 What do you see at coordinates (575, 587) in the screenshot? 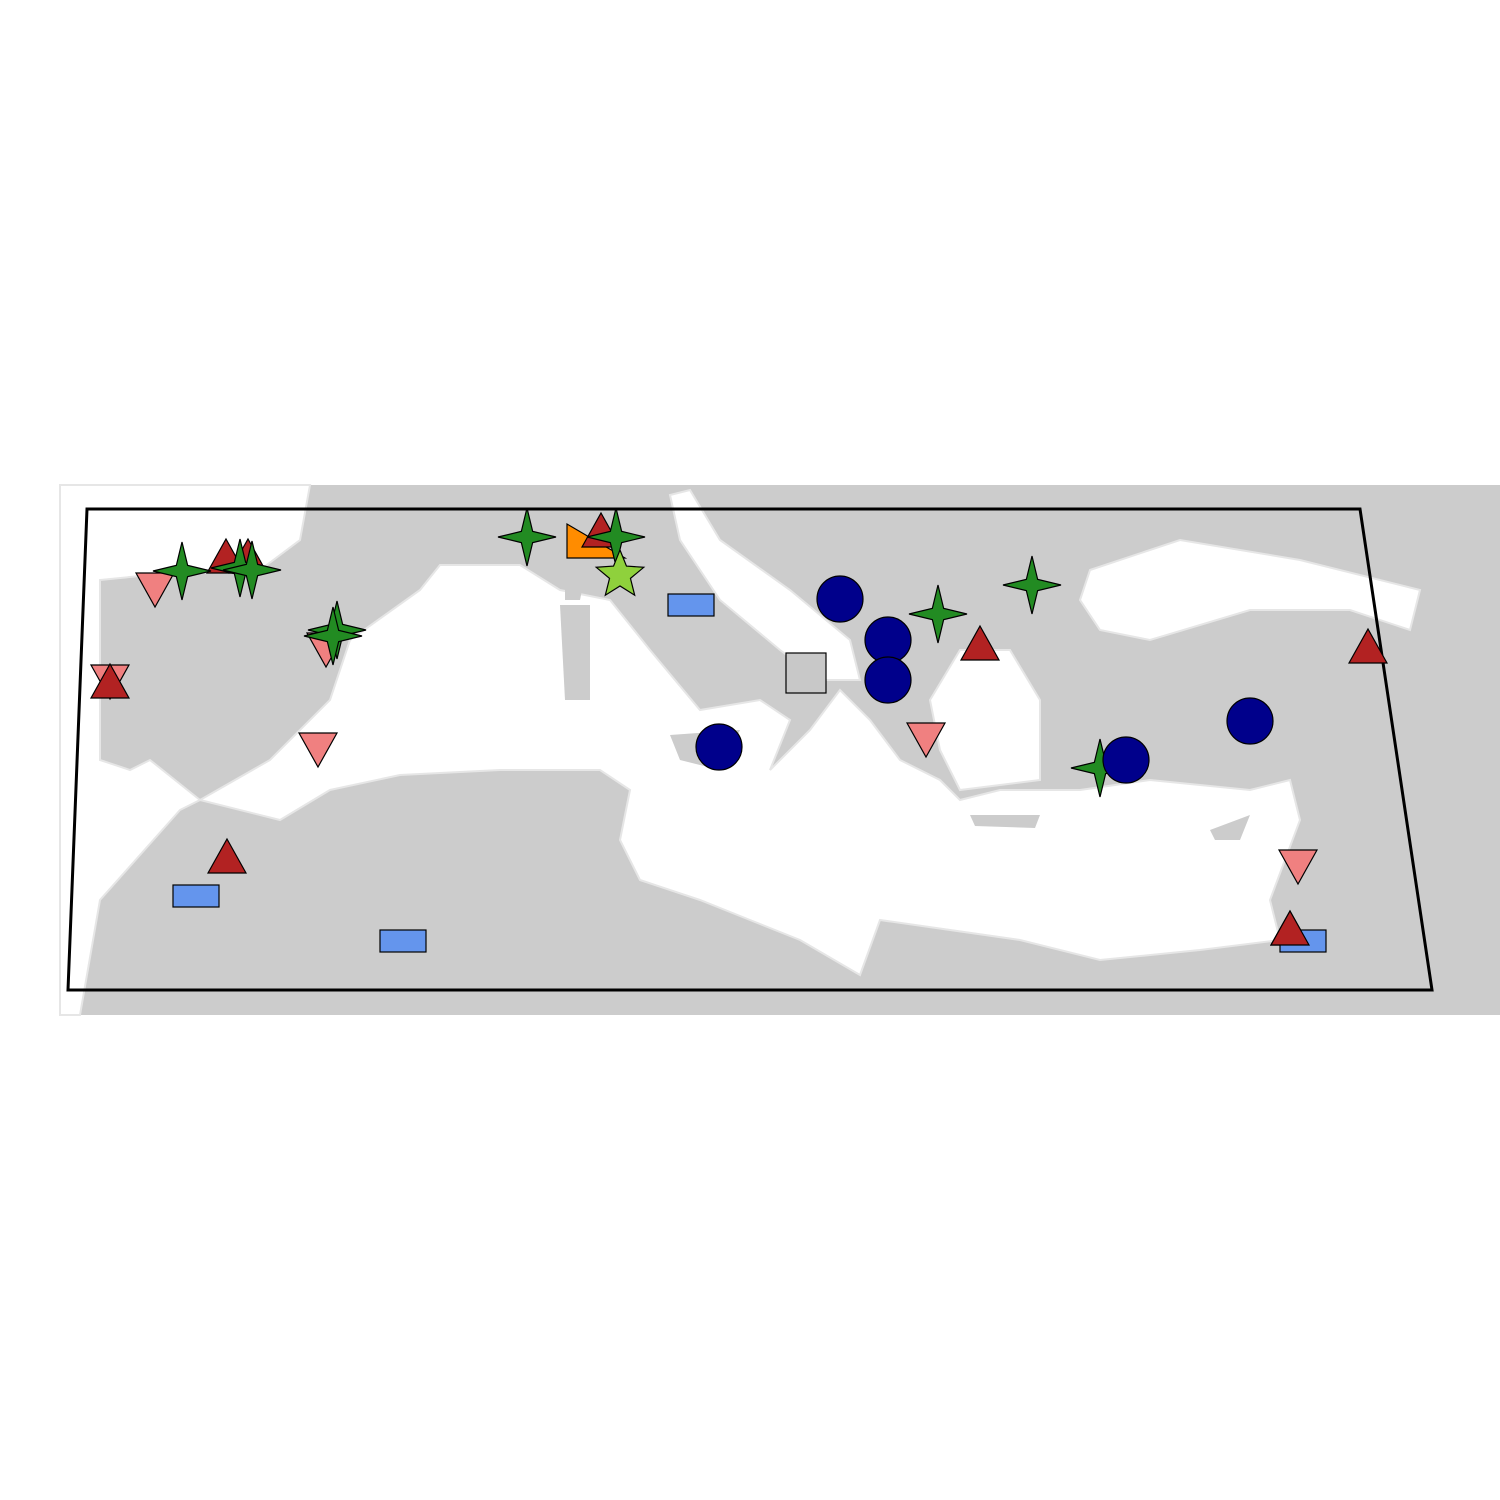
I see `corsica` at bounding box center [575, 587].